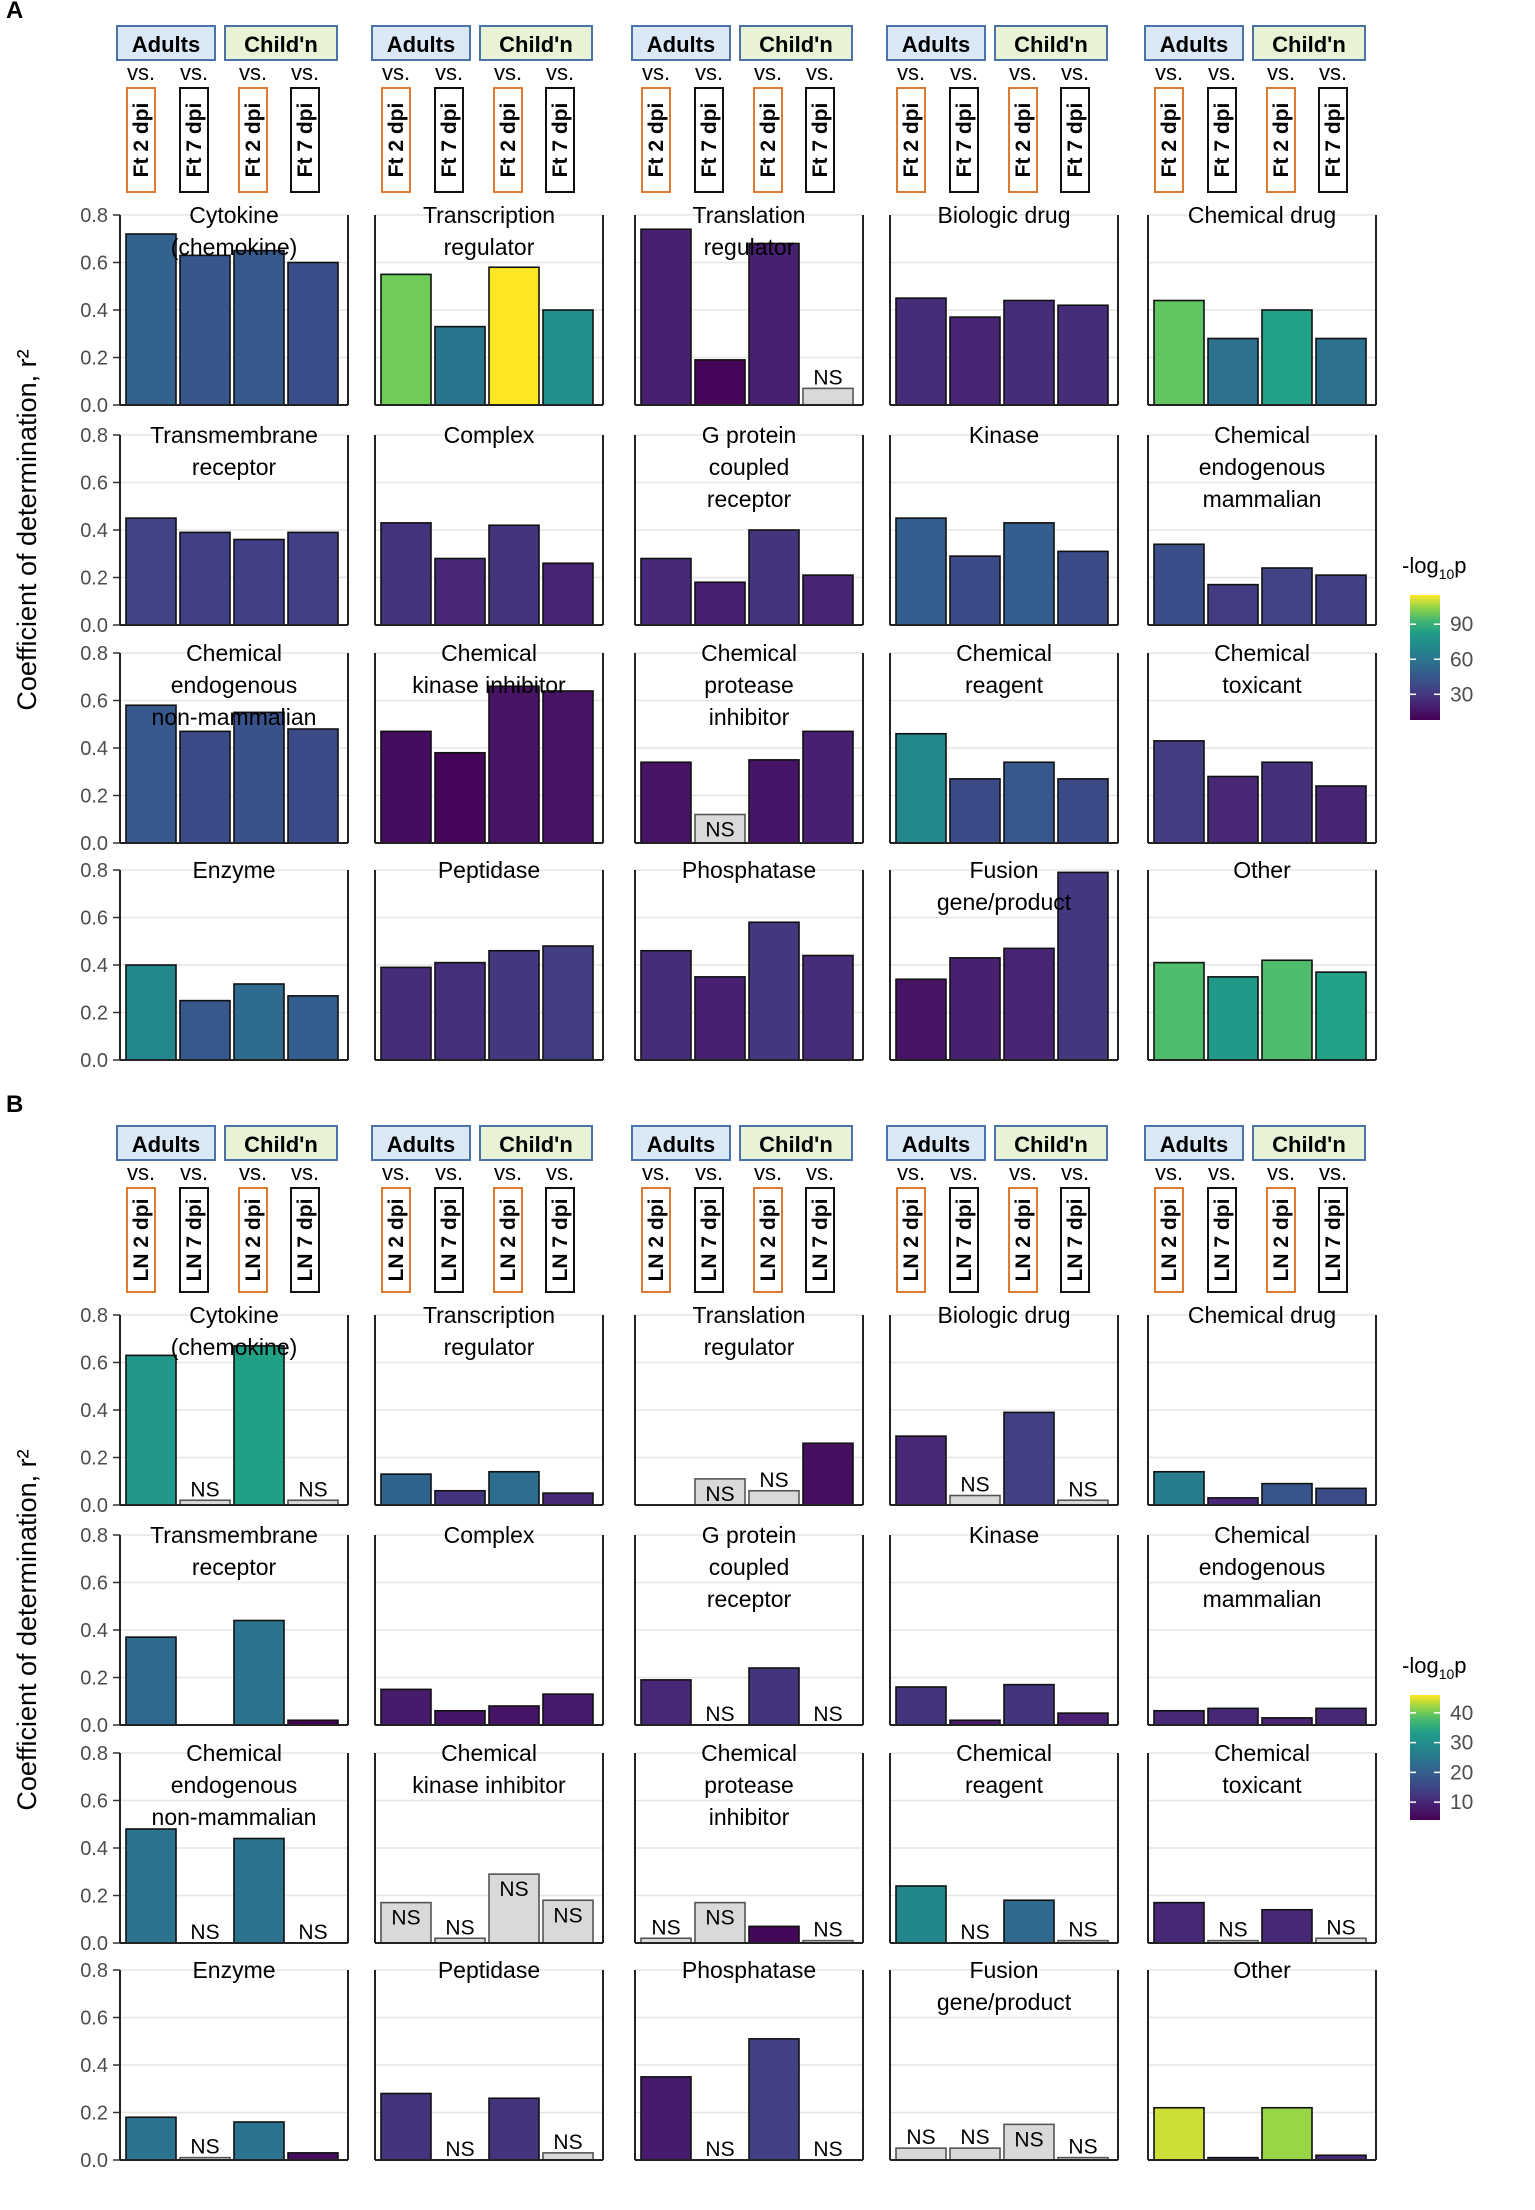 The width and height of the screenshot is (1535, 2210). Describe the element at coordinates (1262, 215) in the screenshot. I see `facet-title: Chemical drug` at that location.